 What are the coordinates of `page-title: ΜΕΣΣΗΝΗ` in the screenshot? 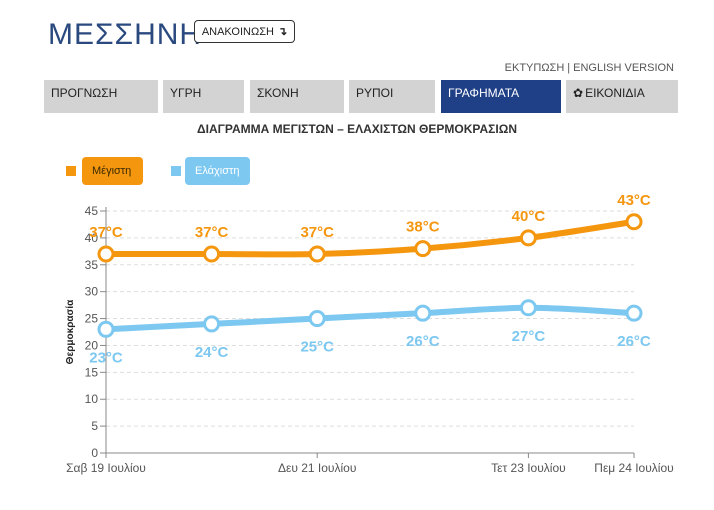 It's located at (125, 34).